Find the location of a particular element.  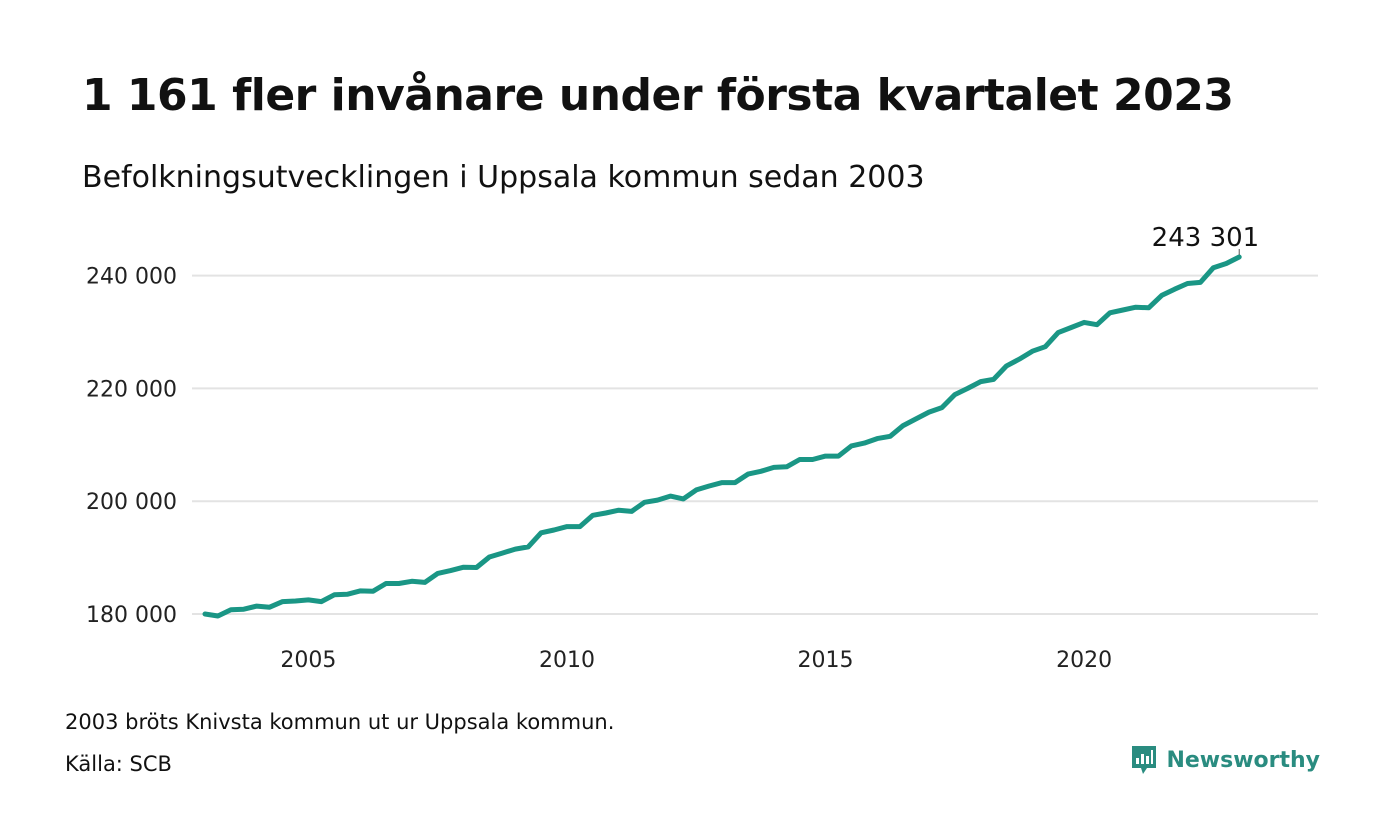

source-note: Källa: SCB is located at coordinates (118, 764).